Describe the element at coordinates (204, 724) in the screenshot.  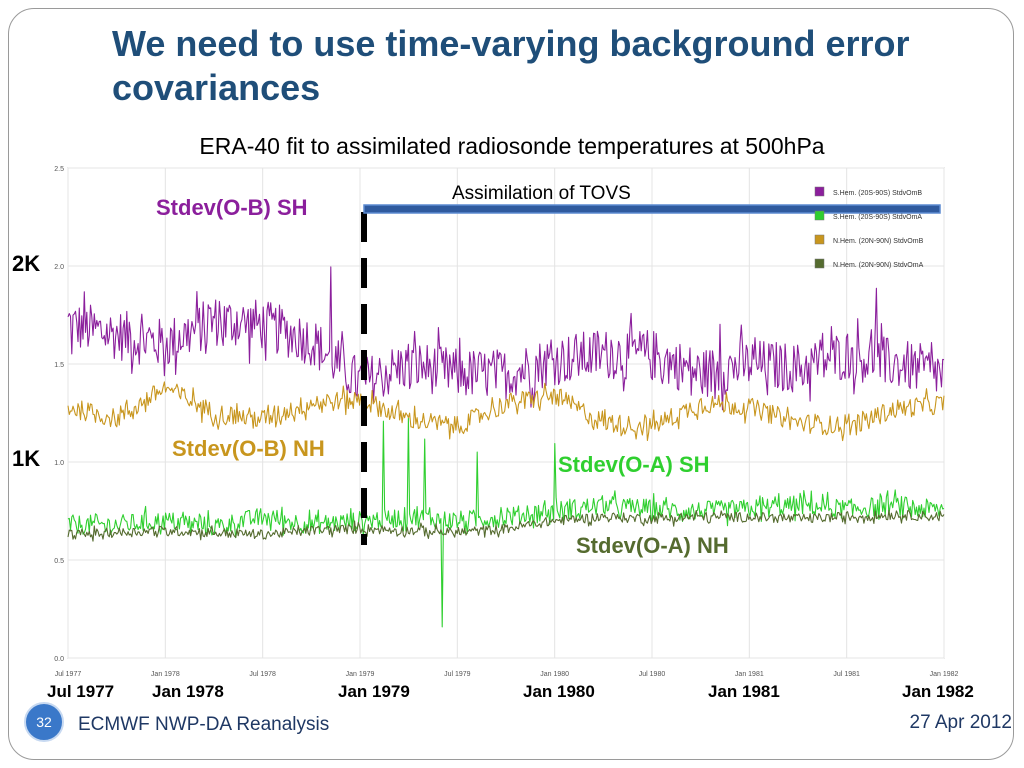
I see `footer-text: ECMWF NWP-DA Reanalysis` at that location.